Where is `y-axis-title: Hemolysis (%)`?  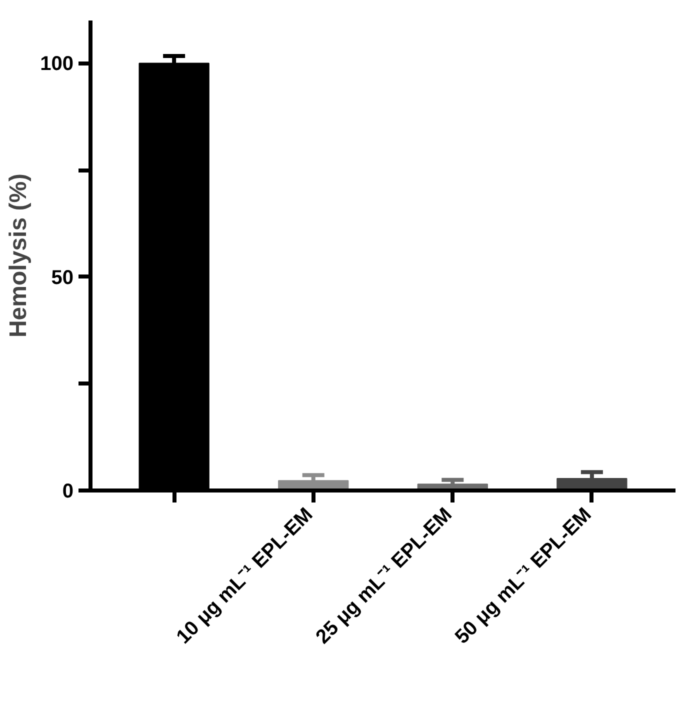
y-axis-title: Hemolysis (%) is located at coordinates (18, 255).